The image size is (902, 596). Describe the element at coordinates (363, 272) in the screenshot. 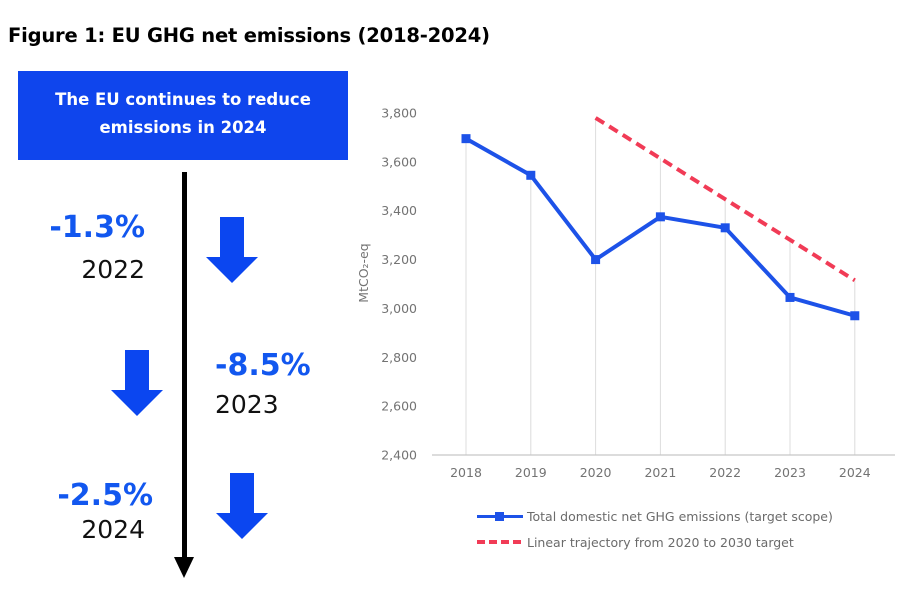

I see `svg-text: MtCO₂-eq` at that location.